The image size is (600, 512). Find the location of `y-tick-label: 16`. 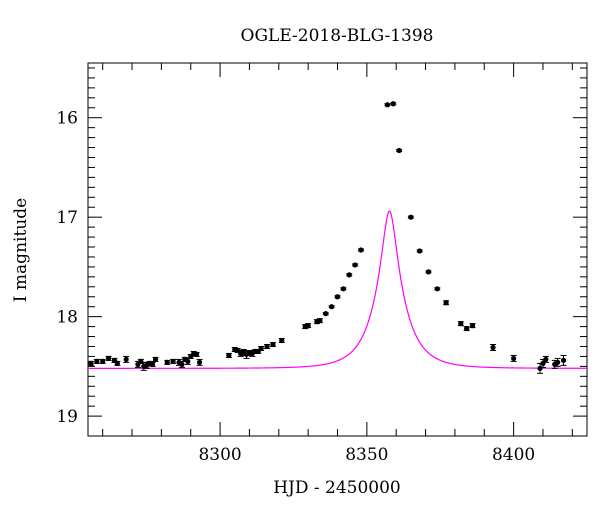

y-tick-label: 16 is located at coordinates (67, 119).